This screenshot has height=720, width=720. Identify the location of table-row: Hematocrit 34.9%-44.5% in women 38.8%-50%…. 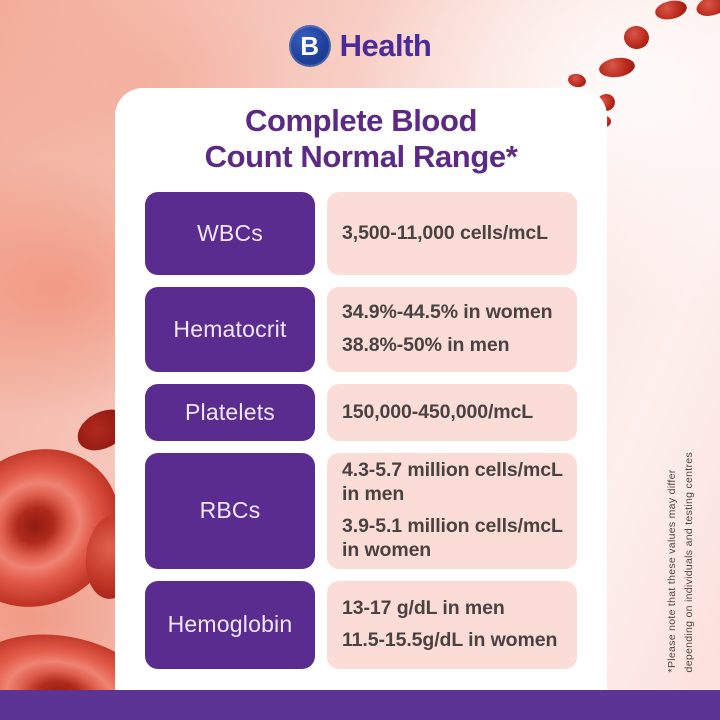
(361, 329).